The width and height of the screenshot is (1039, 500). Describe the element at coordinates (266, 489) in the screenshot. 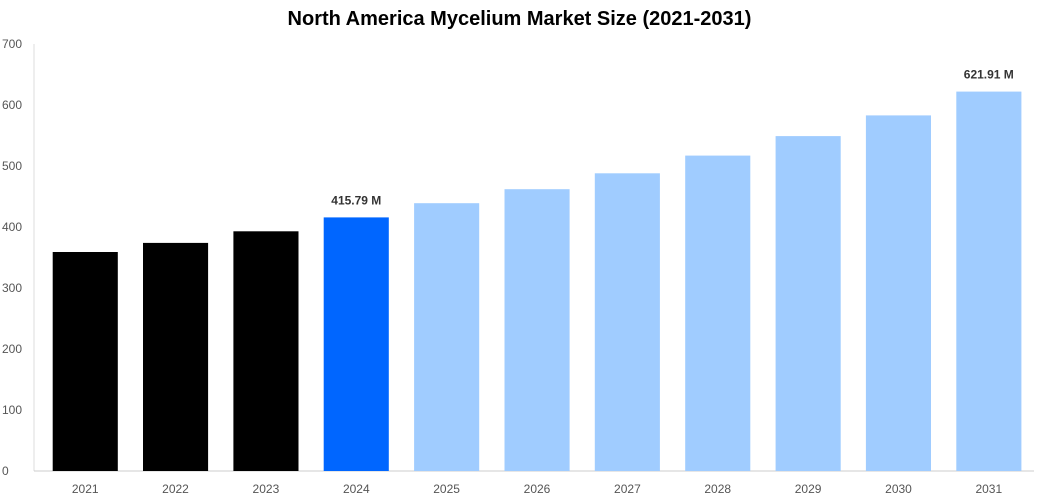

I see `x-tick-label-2023: 2023` at that location.